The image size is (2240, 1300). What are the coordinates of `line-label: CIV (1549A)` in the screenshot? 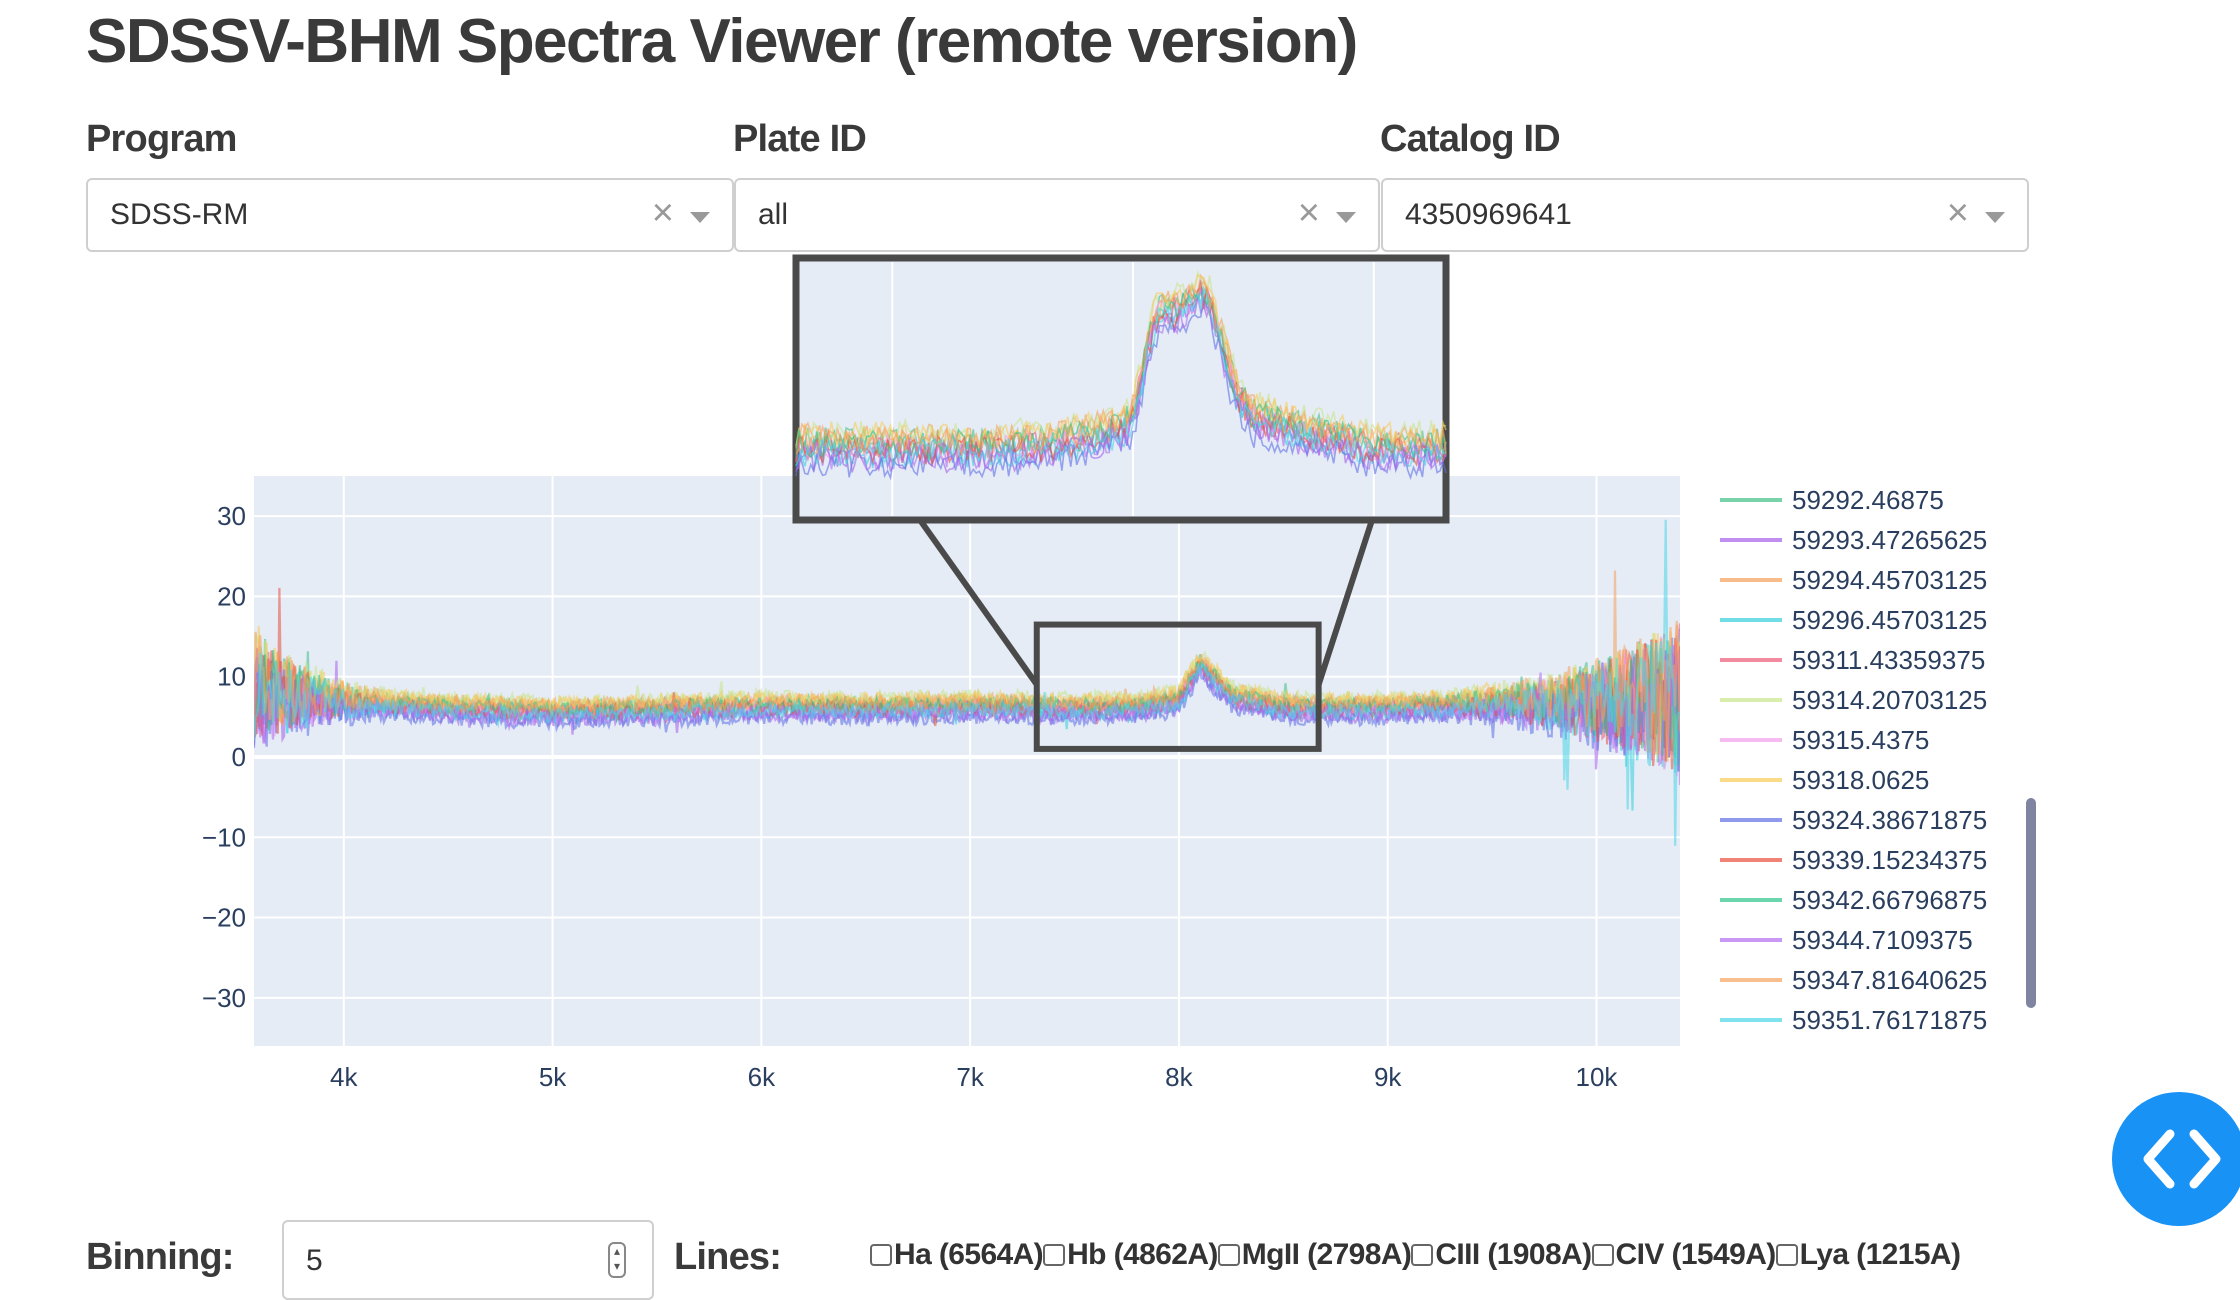 It's located at (1696, 1254).